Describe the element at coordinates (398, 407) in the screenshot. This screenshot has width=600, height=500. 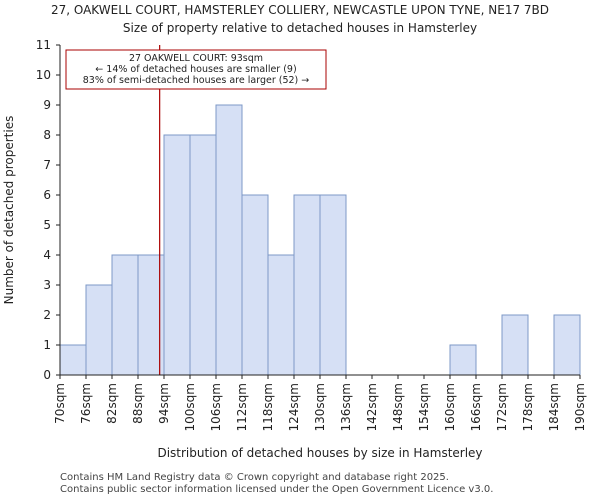
I see `x-tick-label-148sqm: 148sqm` at that location.